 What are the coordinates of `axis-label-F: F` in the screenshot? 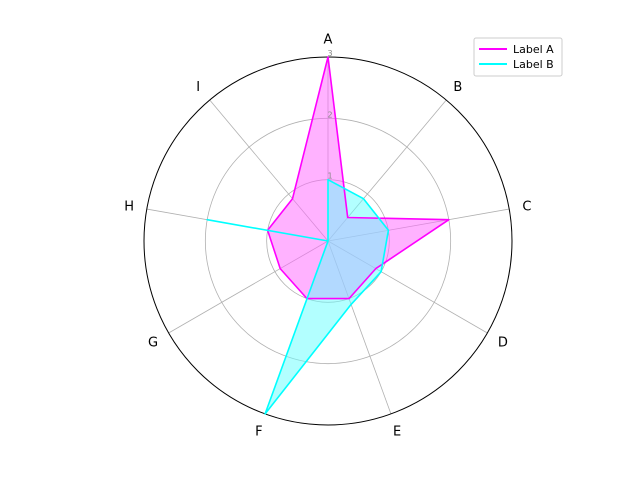 It's located at (258, 431).